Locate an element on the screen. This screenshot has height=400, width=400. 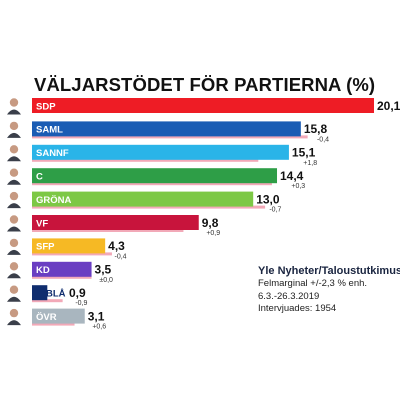
category-label: C is located at coordinates (39, 177).